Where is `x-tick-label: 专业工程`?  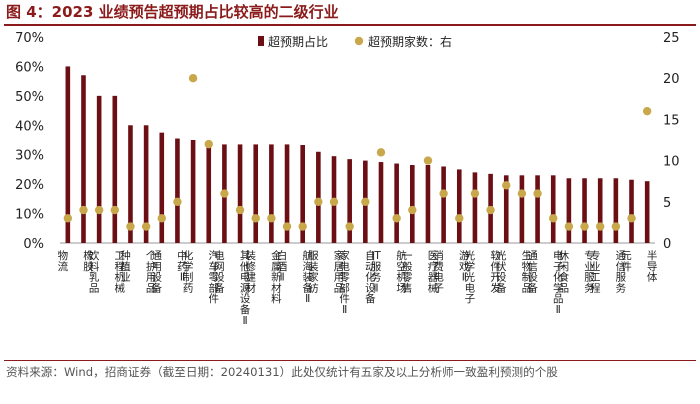
x-tick-label: 专业工程 is located at coordinates (595, 271).